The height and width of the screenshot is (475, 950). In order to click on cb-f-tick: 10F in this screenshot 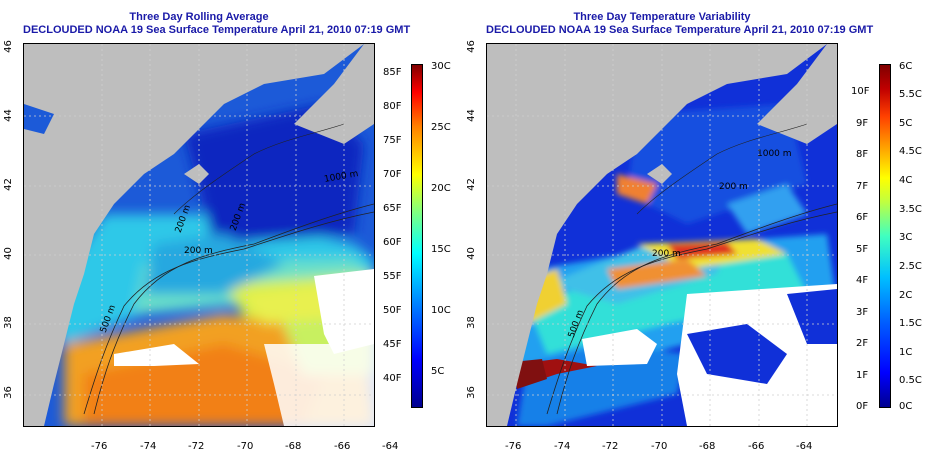, I will do `click(860, 91)`.